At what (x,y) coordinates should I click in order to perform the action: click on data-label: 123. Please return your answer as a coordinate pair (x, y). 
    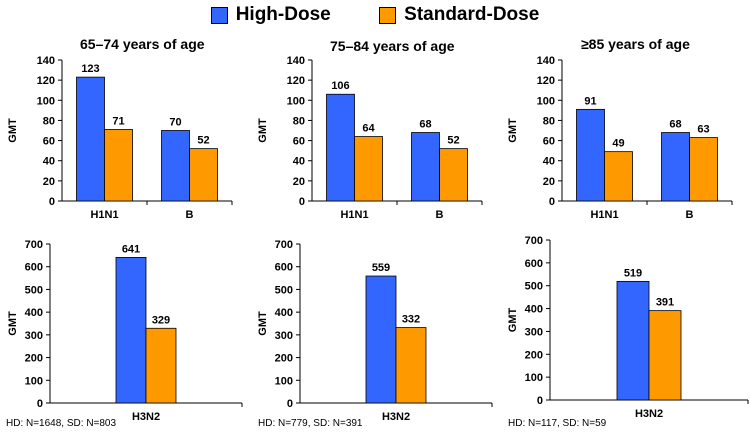
    Looking at the image, I should click on (90, 69).